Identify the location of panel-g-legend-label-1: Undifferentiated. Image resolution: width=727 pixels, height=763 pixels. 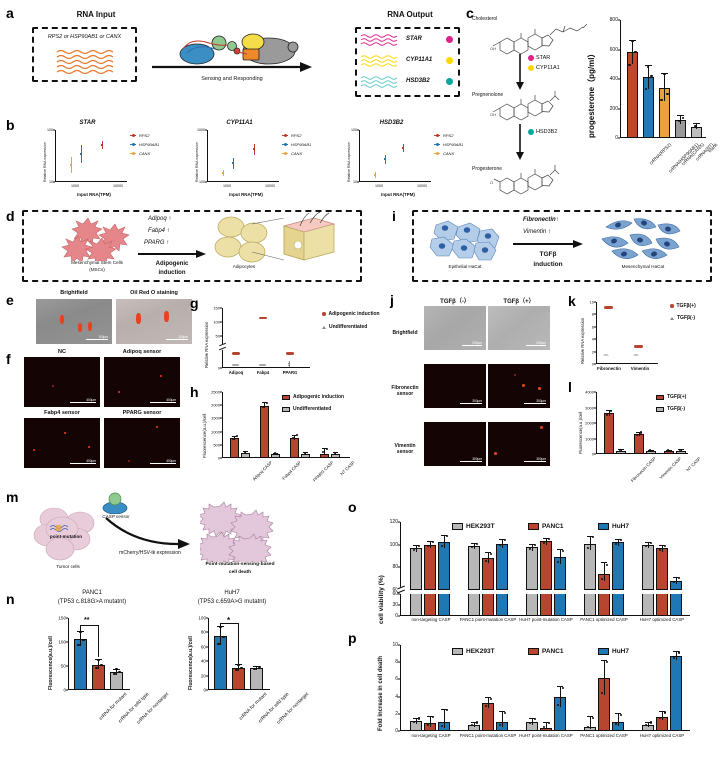
(348, 327).